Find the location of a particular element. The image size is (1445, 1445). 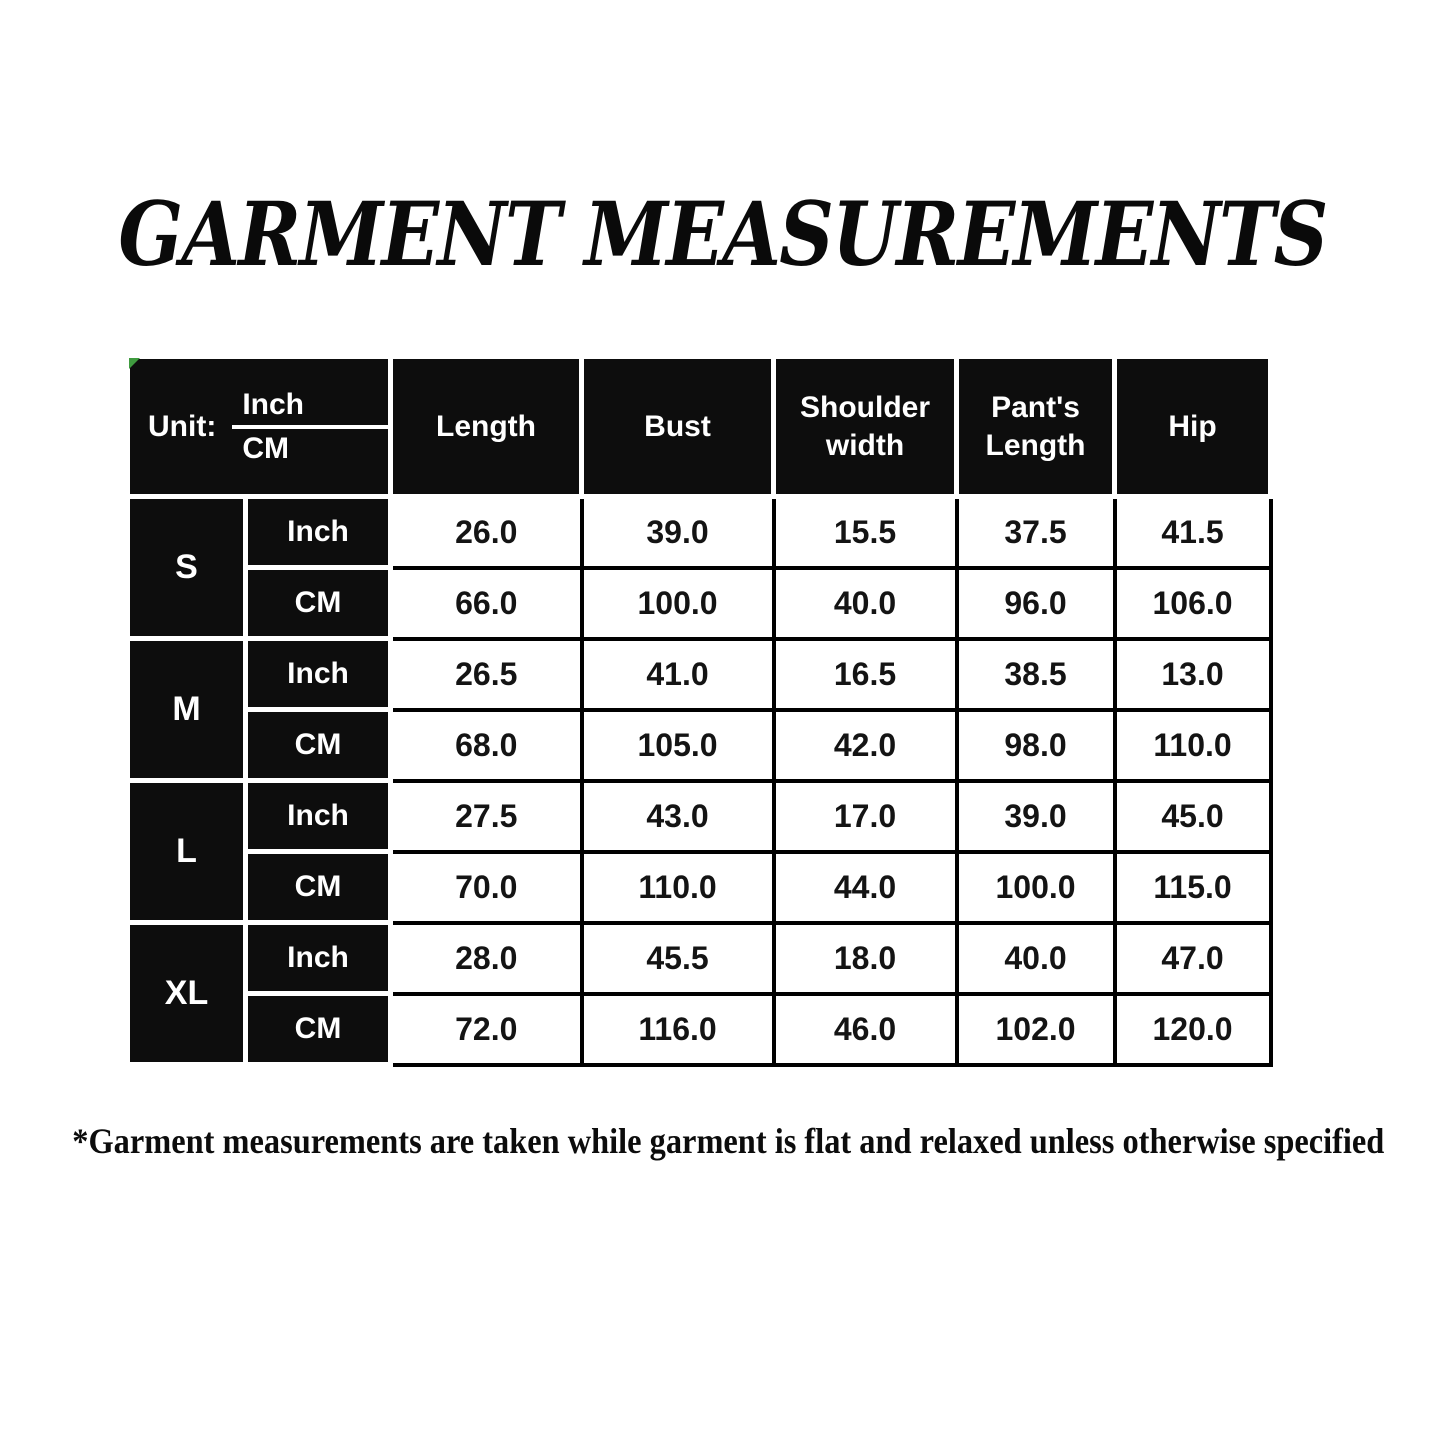

size-cell-m: M is located at coordinates (186, 709).